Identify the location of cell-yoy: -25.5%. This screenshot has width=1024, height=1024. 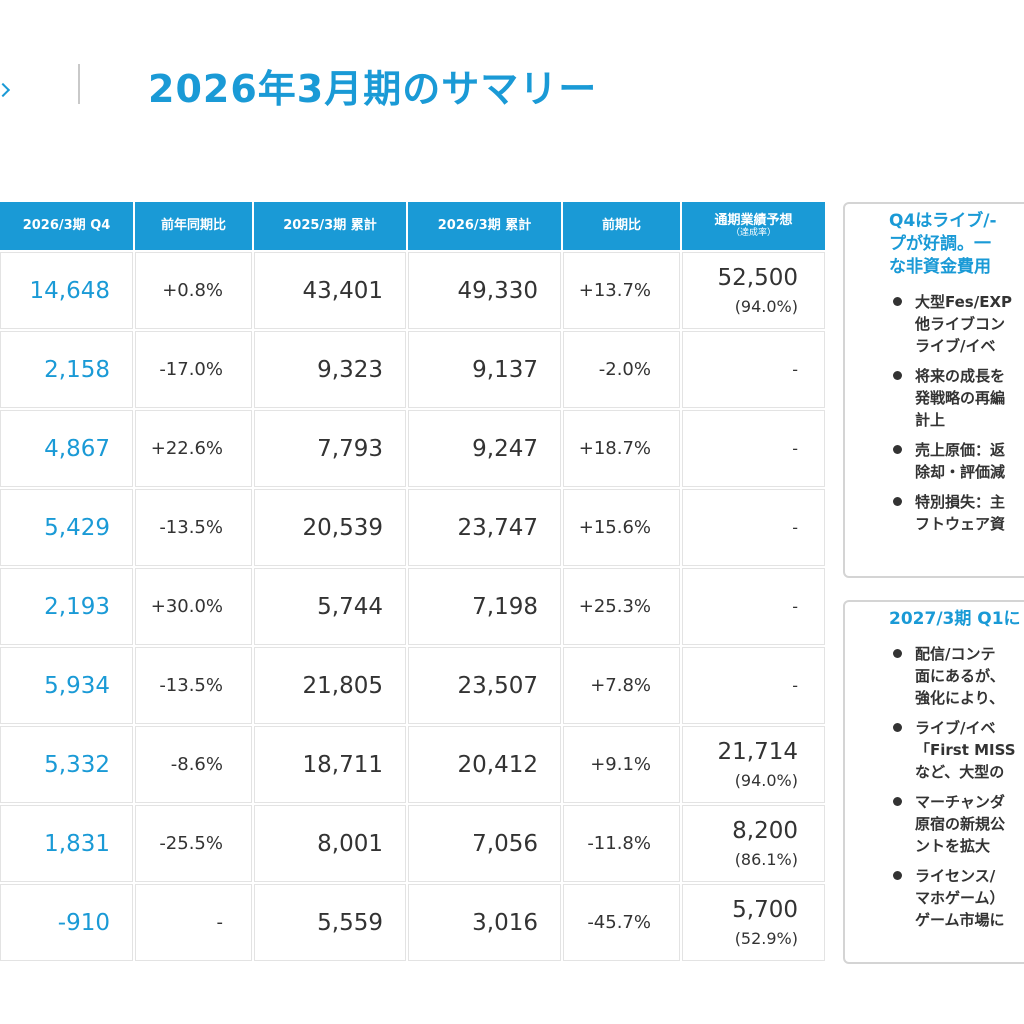
(193, 843).